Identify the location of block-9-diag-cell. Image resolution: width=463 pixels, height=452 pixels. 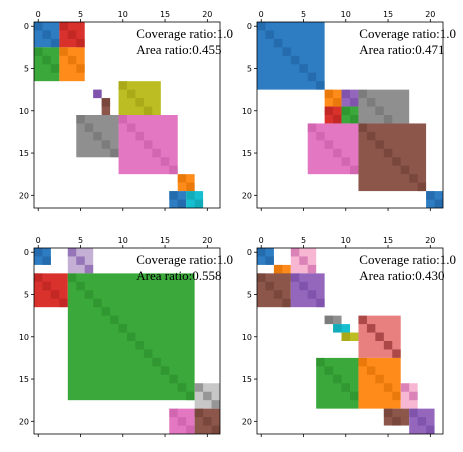
(354, 396).